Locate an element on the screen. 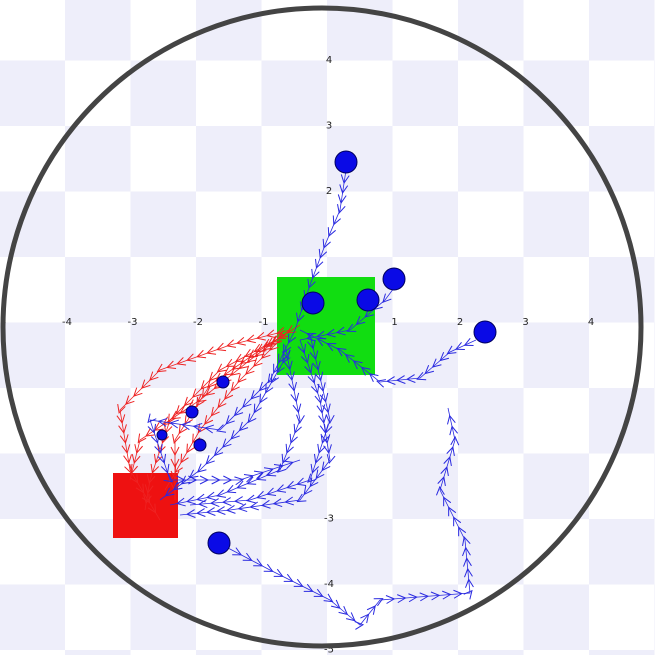  x-tick-label: 2 is located at coordinates (460, 322).